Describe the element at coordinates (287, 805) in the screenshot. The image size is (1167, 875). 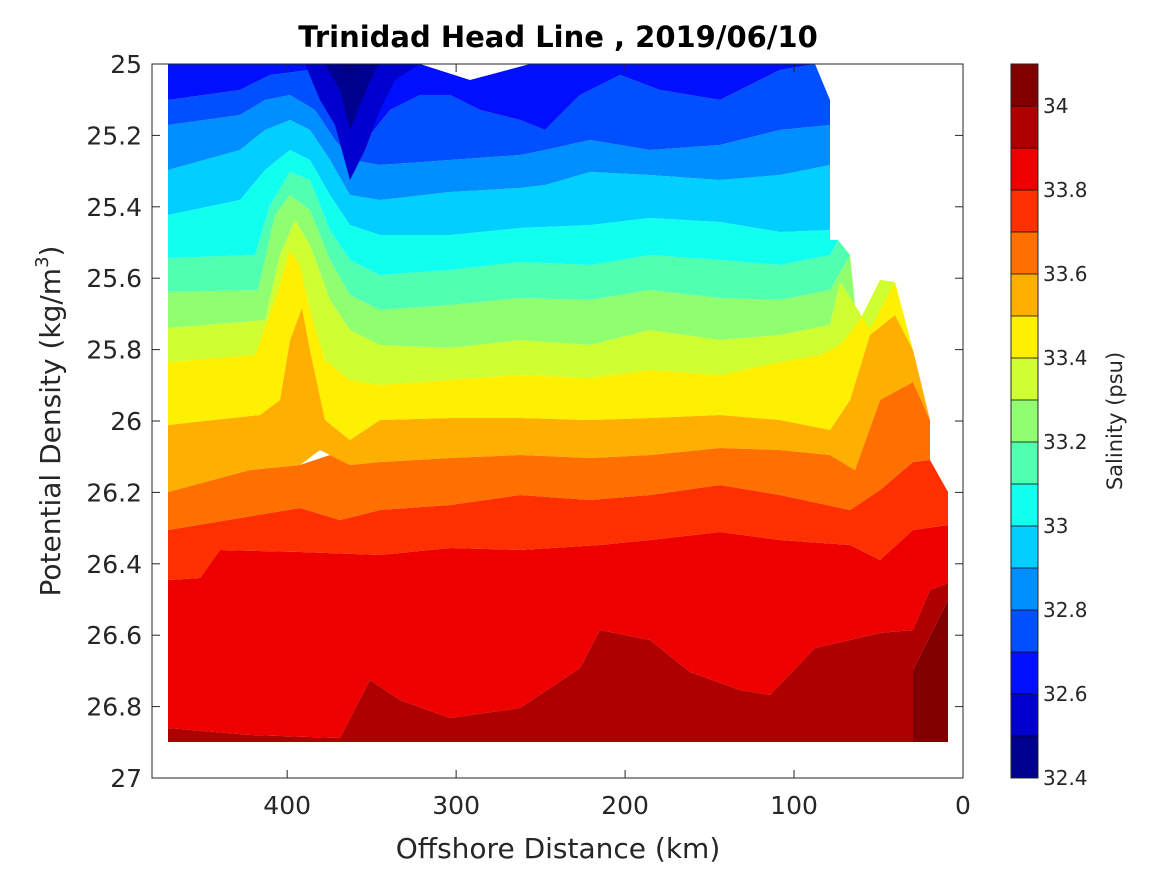
I see `x-tick-label: 400` at that location.